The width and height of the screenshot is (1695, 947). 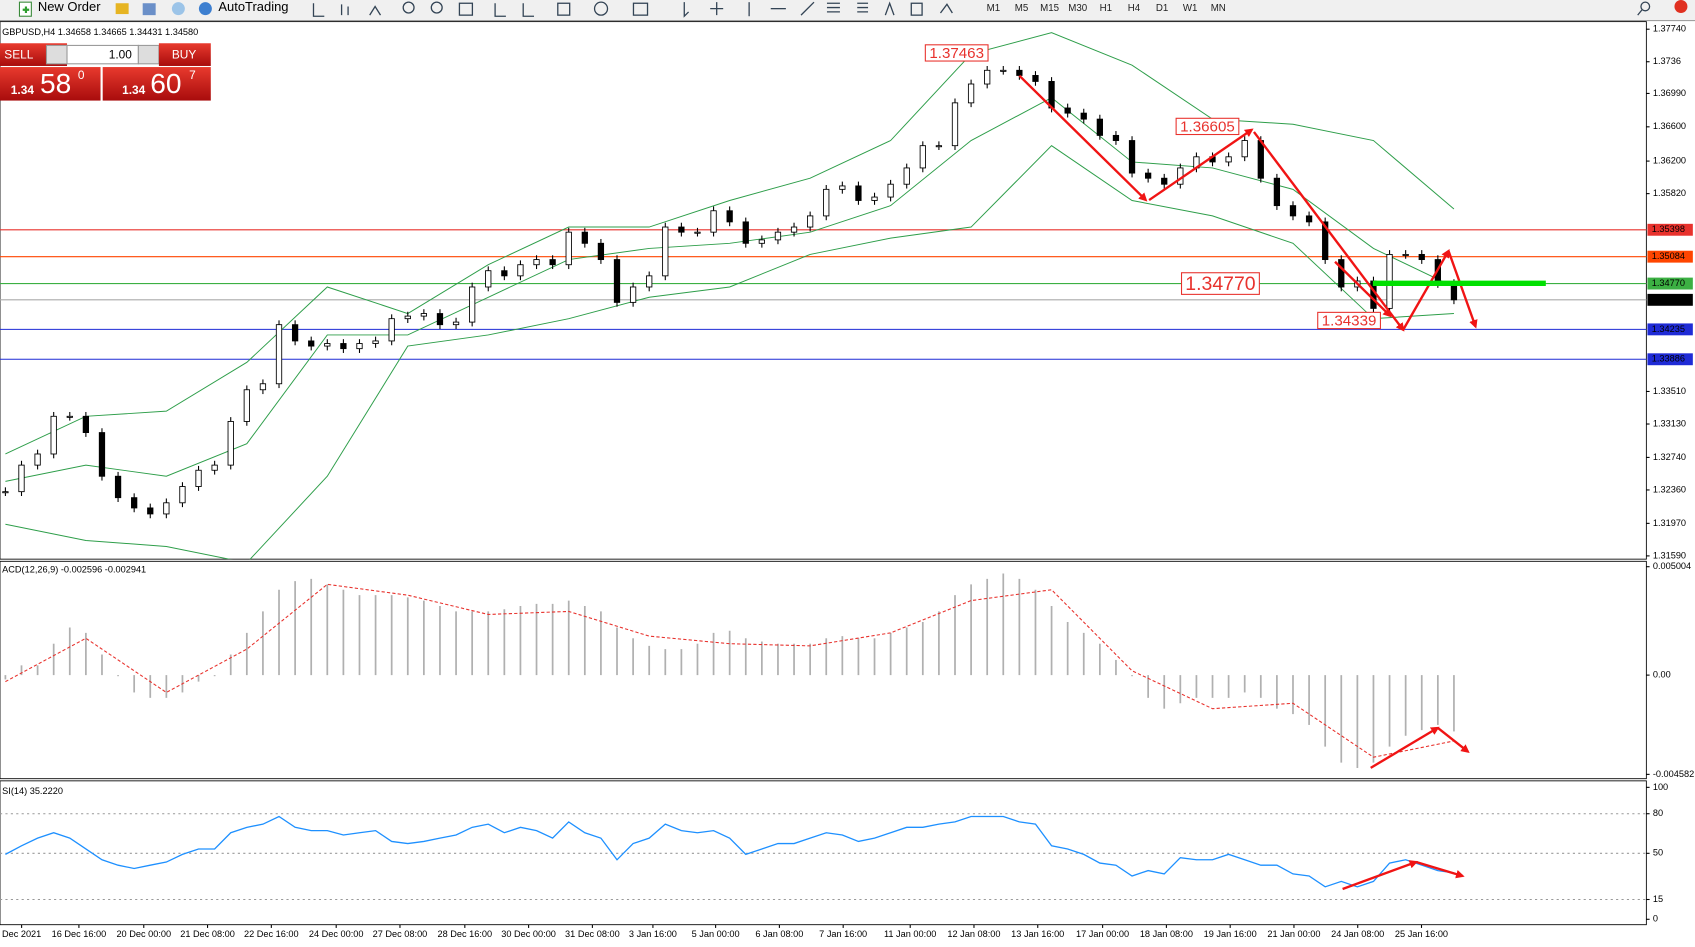 I want to click on y-tick-label: -0.004582, so click(x=1673, y=774).